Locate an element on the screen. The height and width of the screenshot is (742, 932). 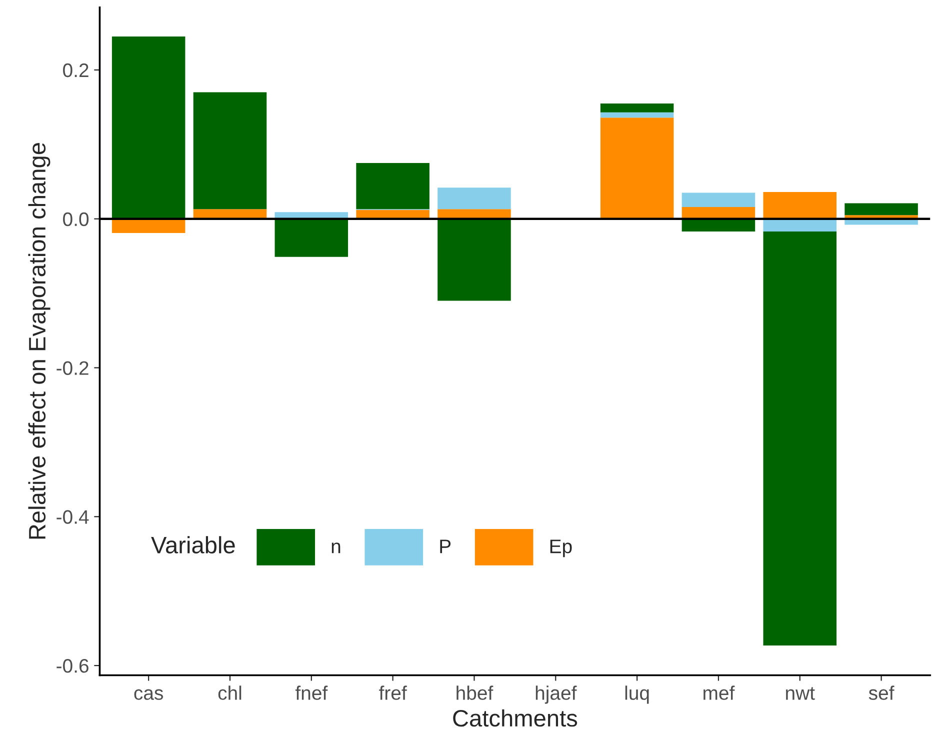
y-tick-label: 0.0 is located at coordinates (76, 219).